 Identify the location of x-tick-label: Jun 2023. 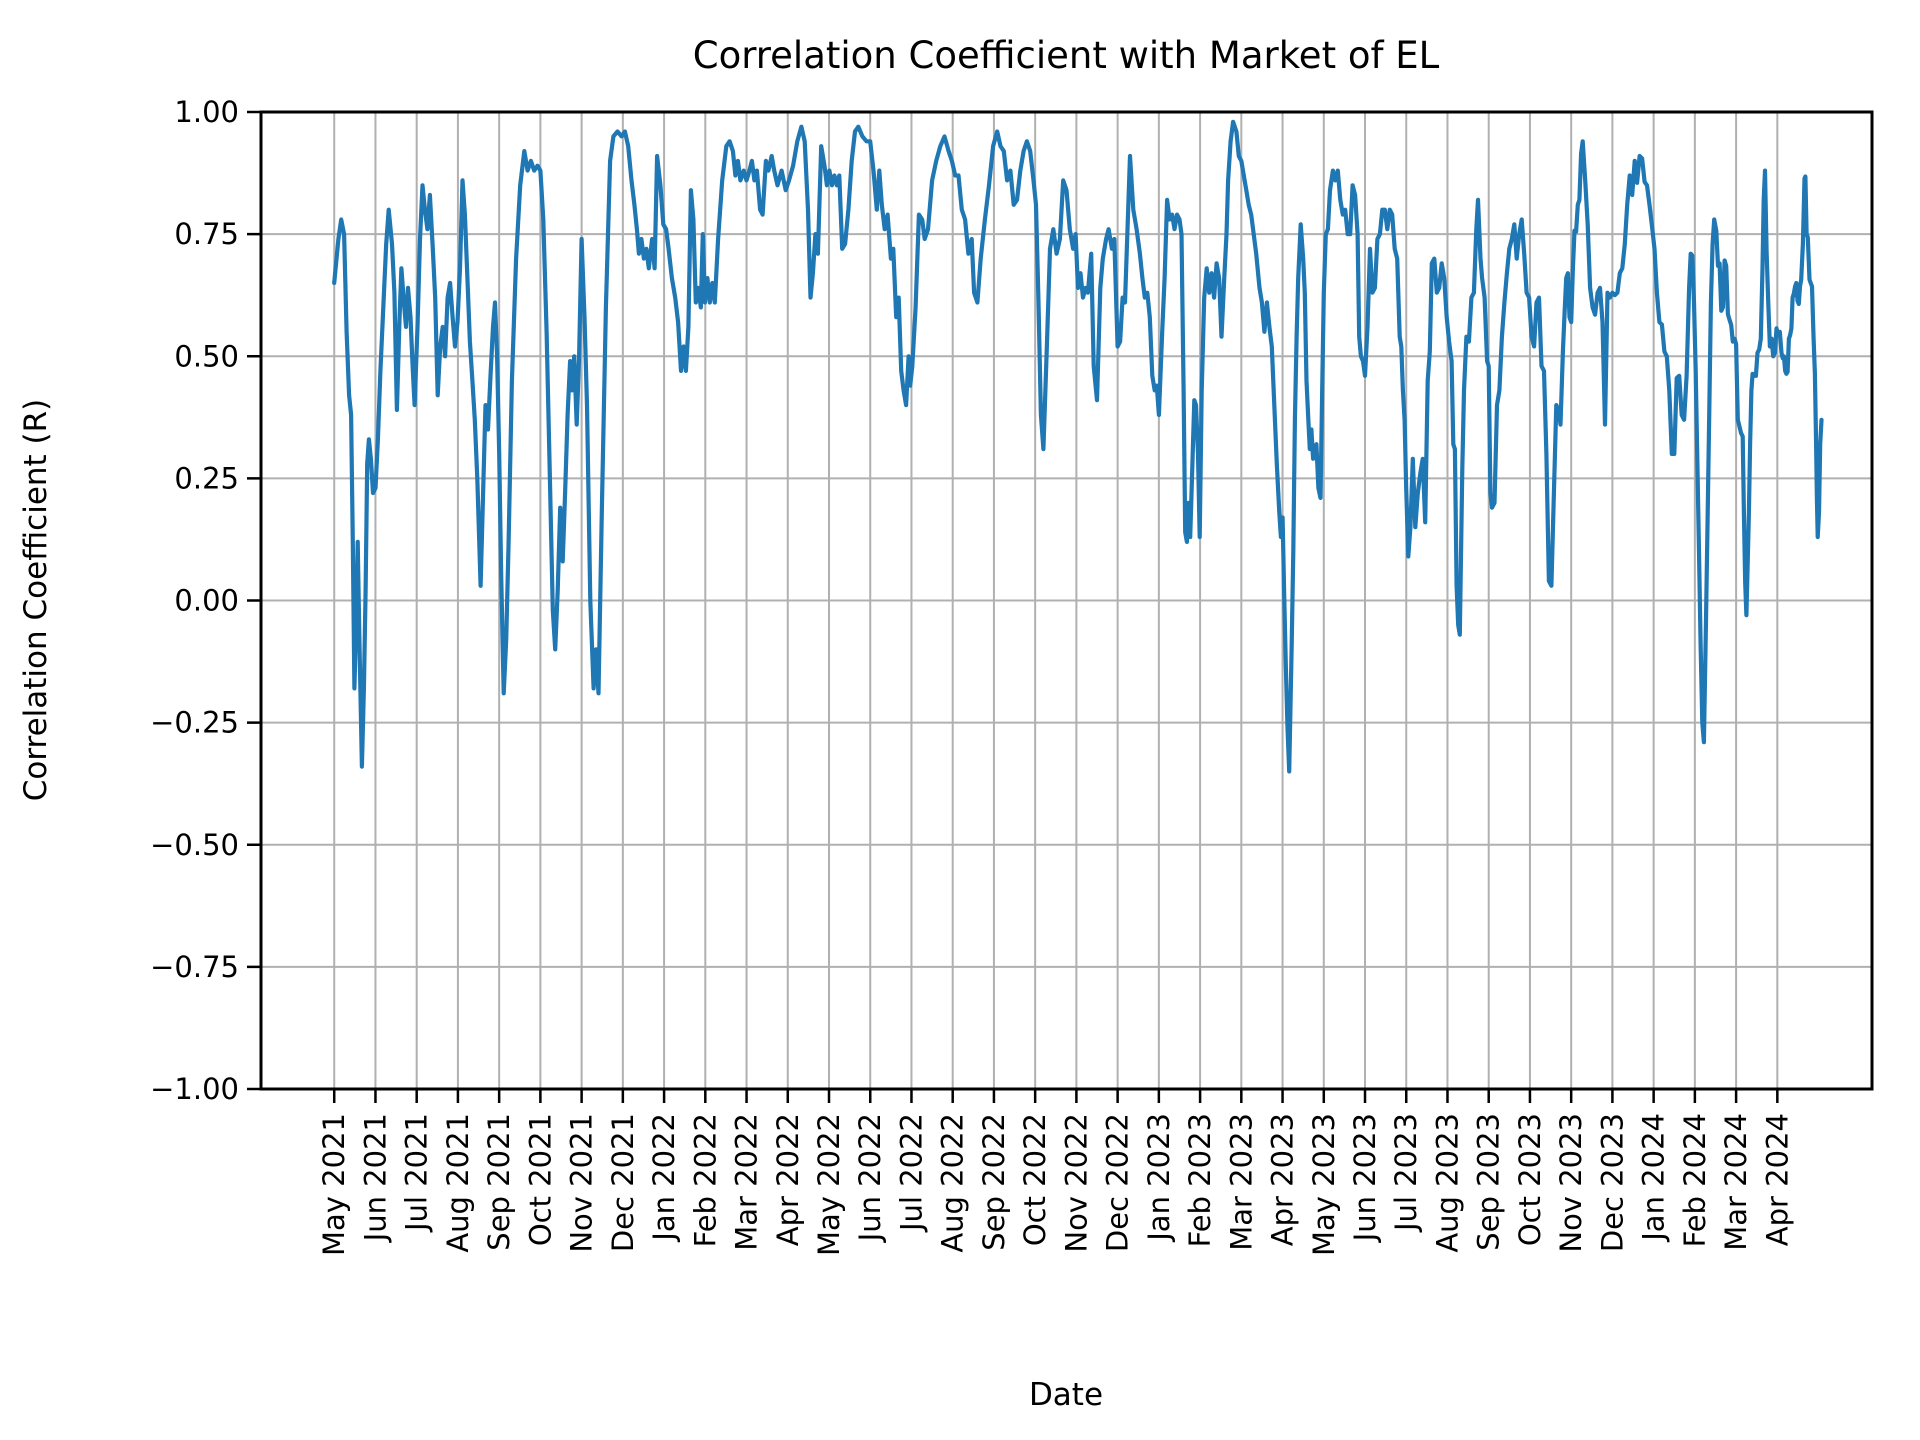
(1365, 1178).